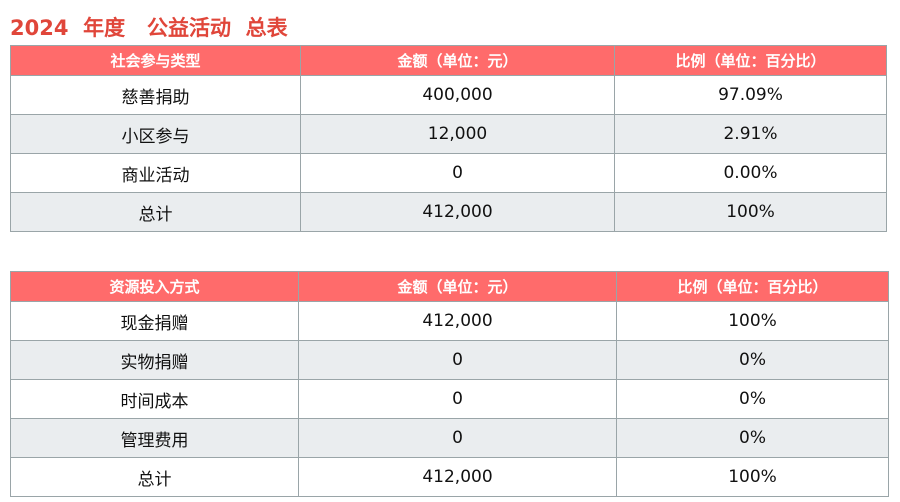  I want to click on cell-label: 小区参与, so click(155, 134).